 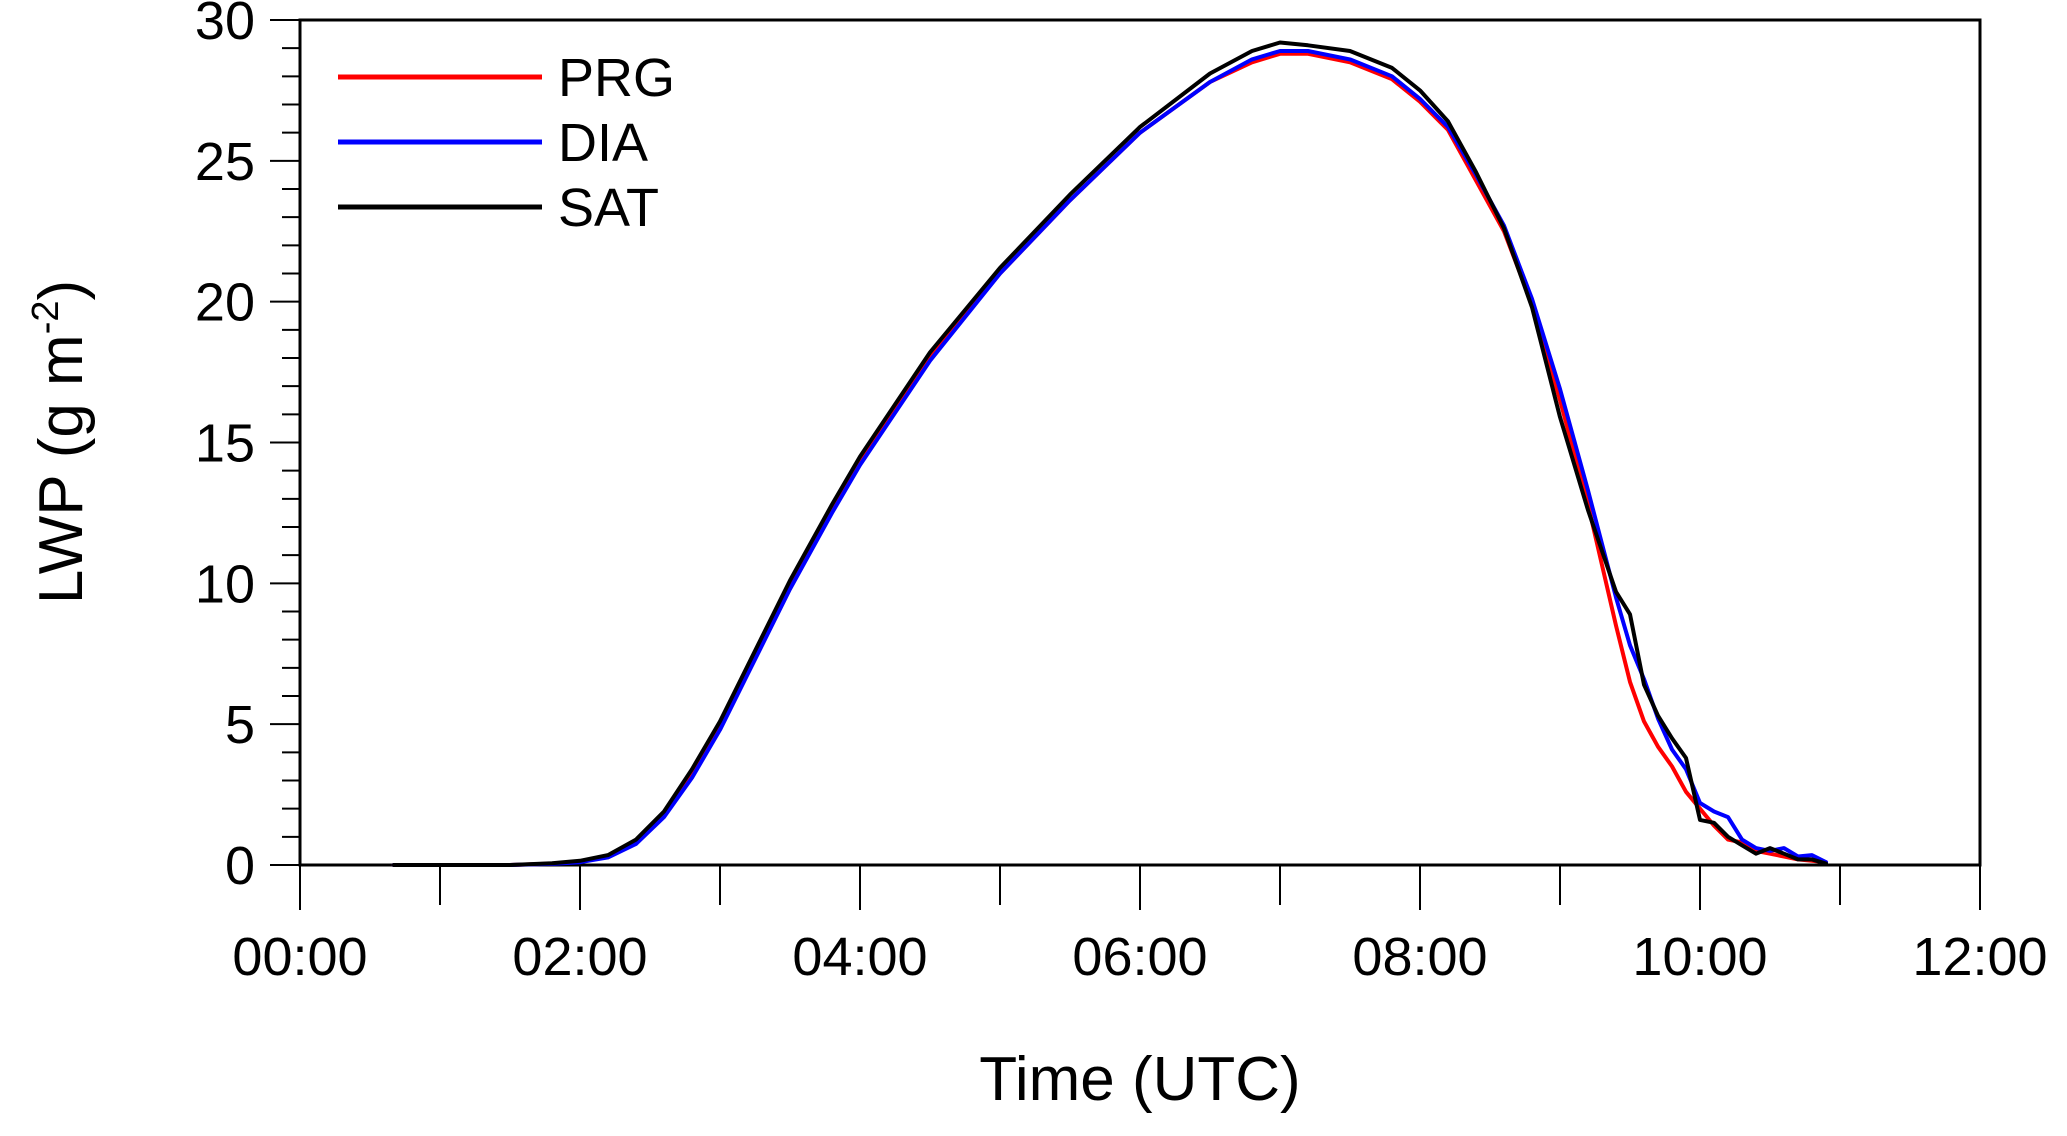 I want to click on x-tick-label: 04:00, so click(x=859, y=957).